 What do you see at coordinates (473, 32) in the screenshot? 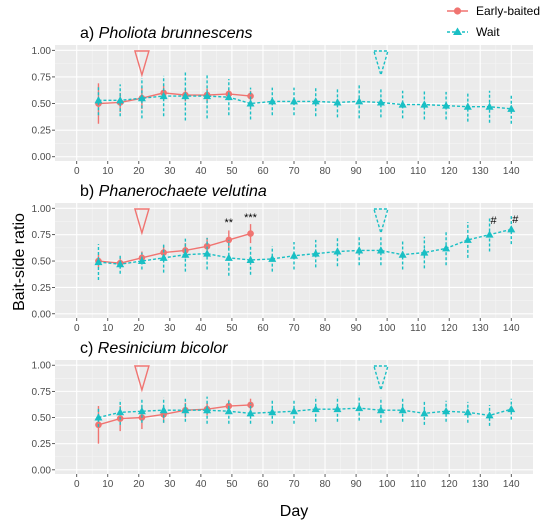
I see `legend-item-wait: Wait` at bounding box center [473, 32].